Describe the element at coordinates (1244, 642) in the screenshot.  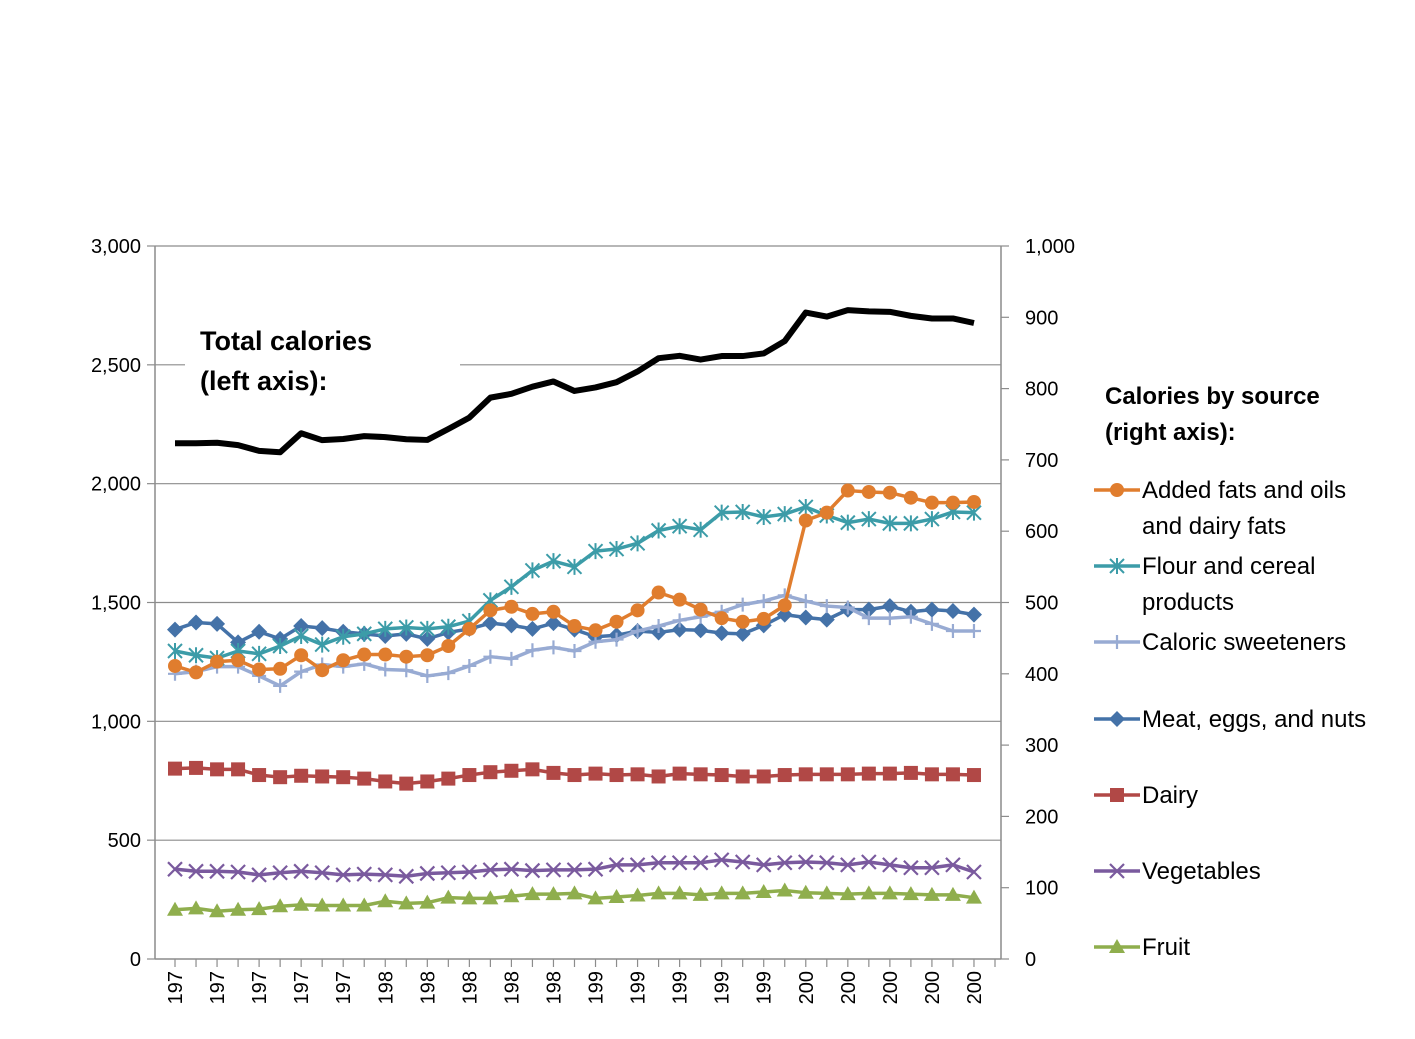
I see `legend-label-sweeteners: Caloric sweeteners` at that location.